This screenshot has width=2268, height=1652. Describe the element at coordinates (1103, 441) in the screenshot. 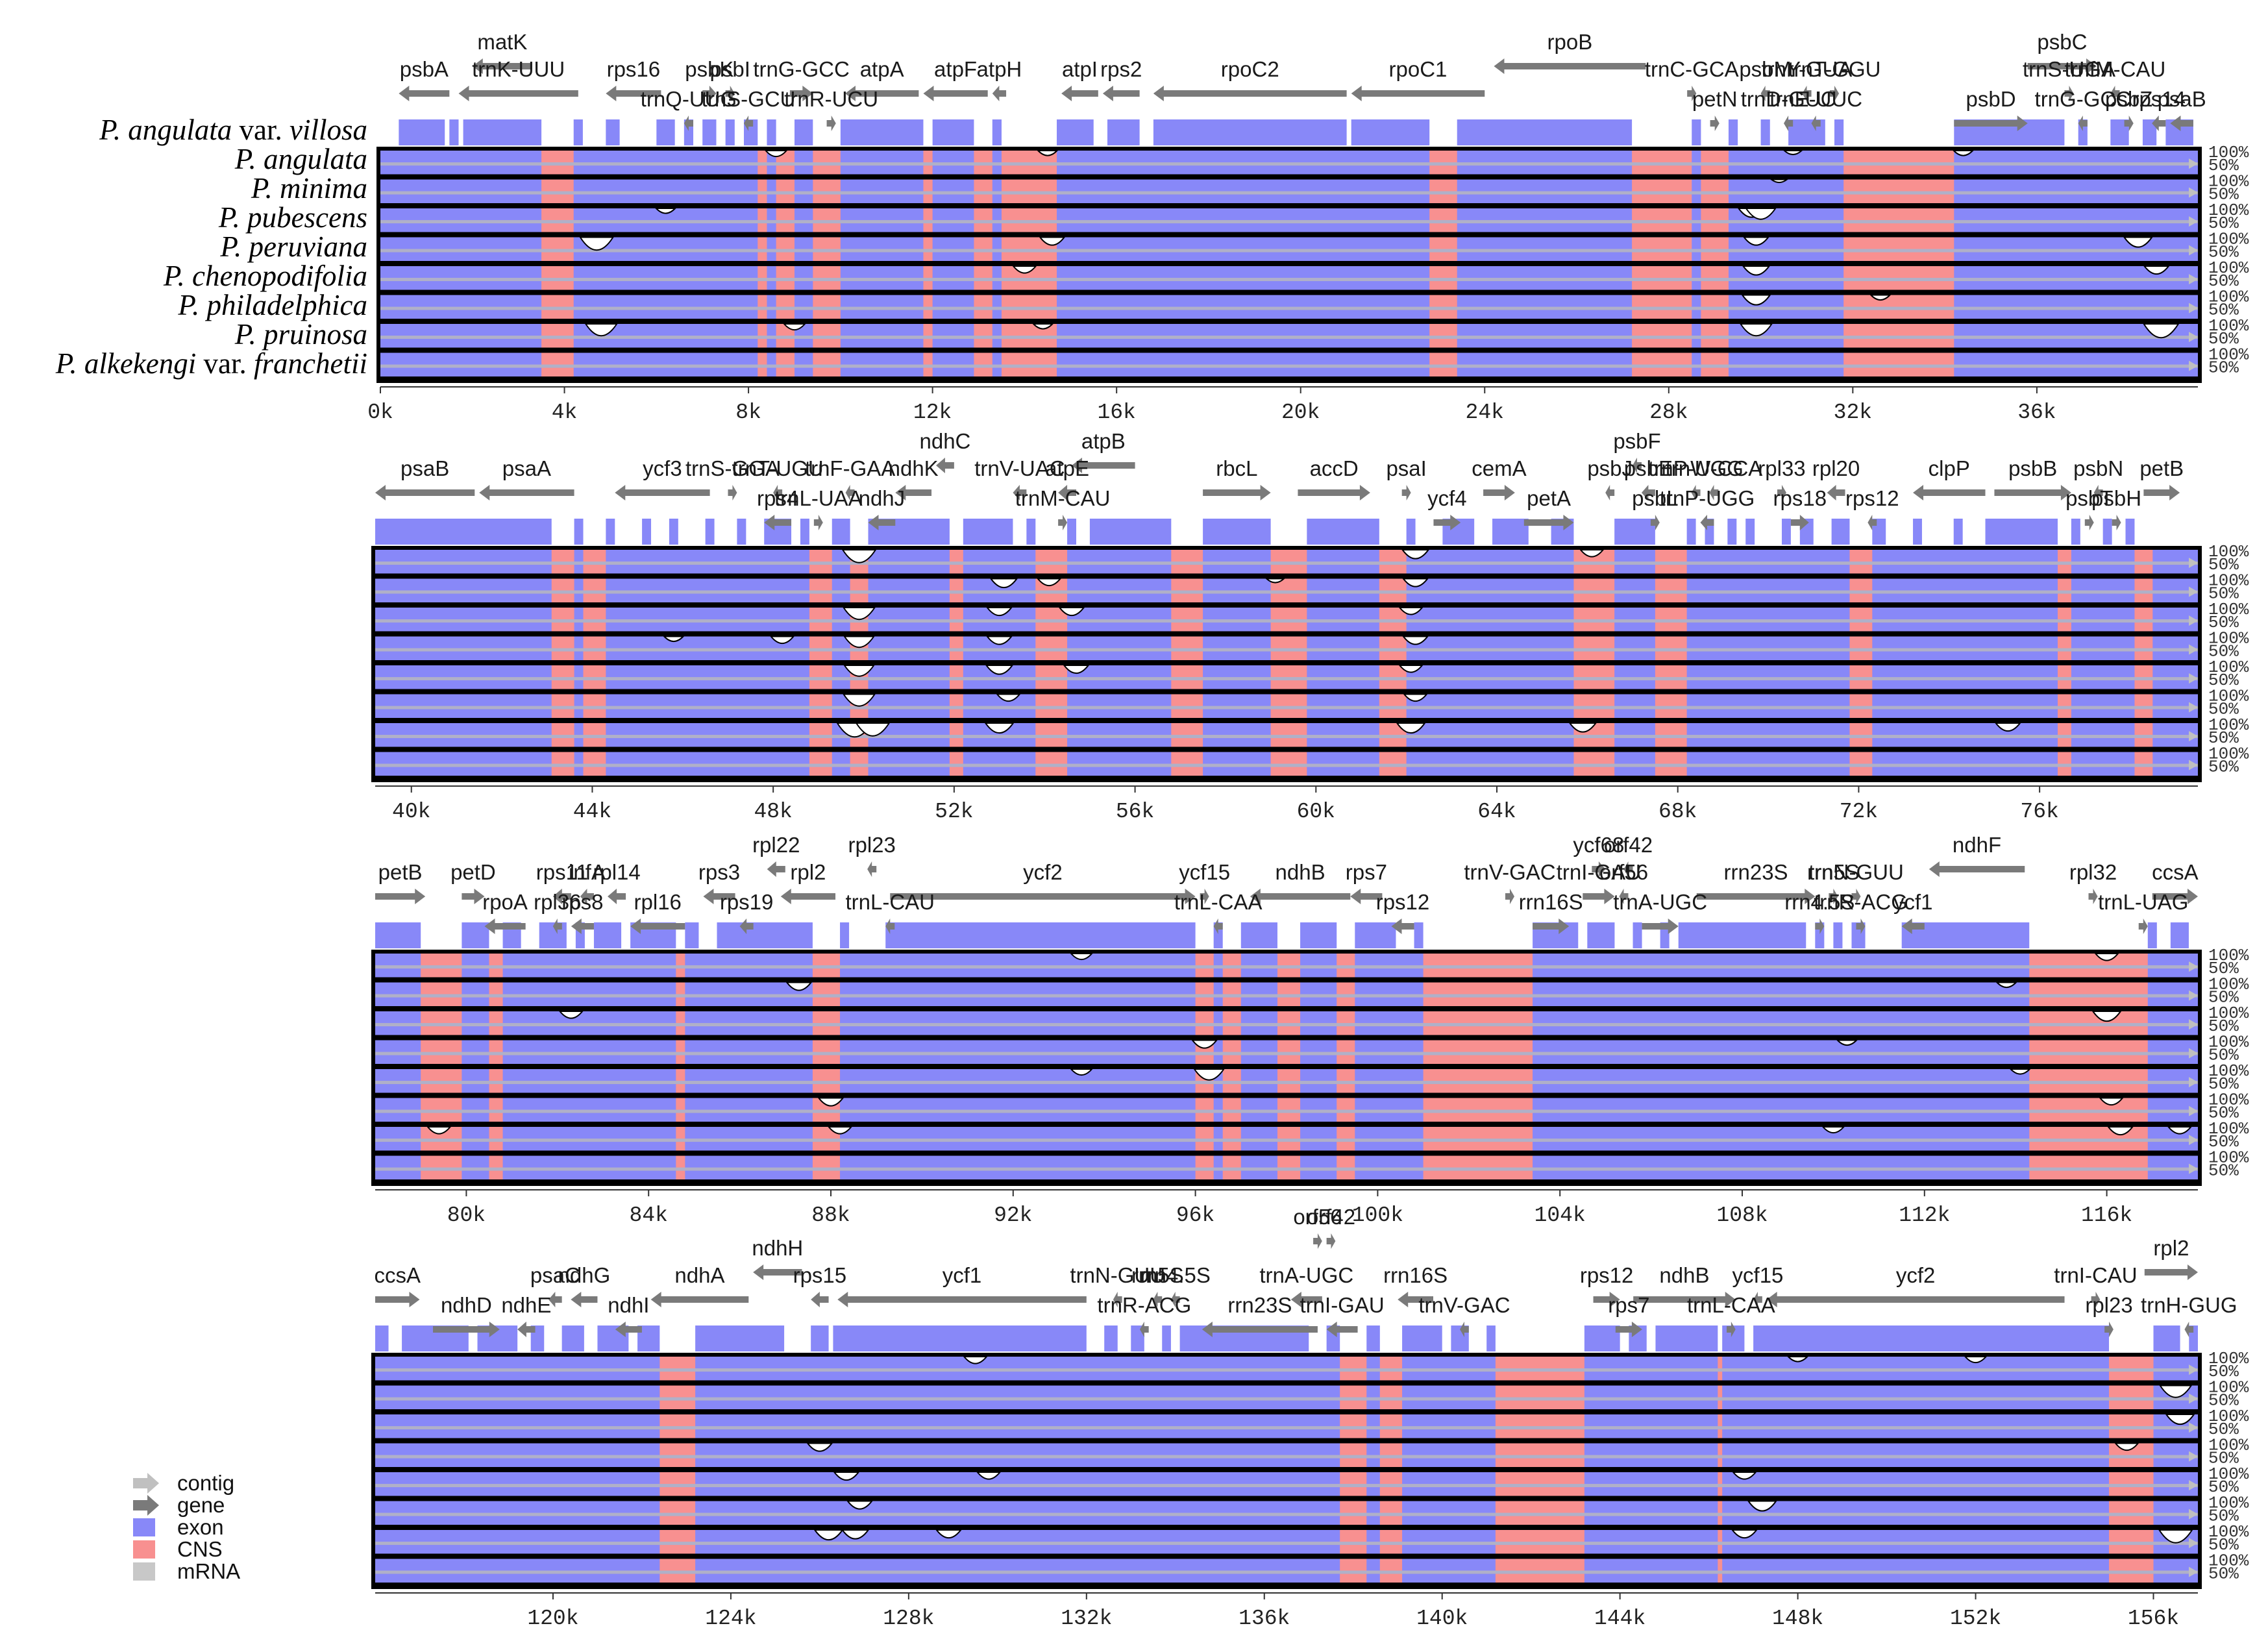

I see `gene-label: atpB` at that location.